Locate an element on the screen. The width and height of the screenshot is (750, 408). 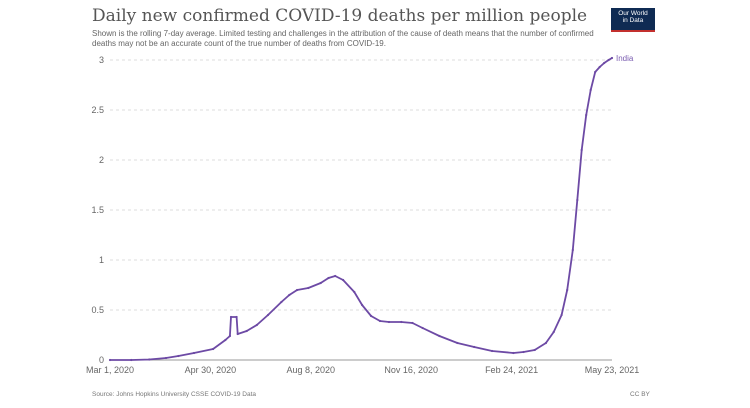
y-tick-label: 1.5 is located at coordinates (97, 210).